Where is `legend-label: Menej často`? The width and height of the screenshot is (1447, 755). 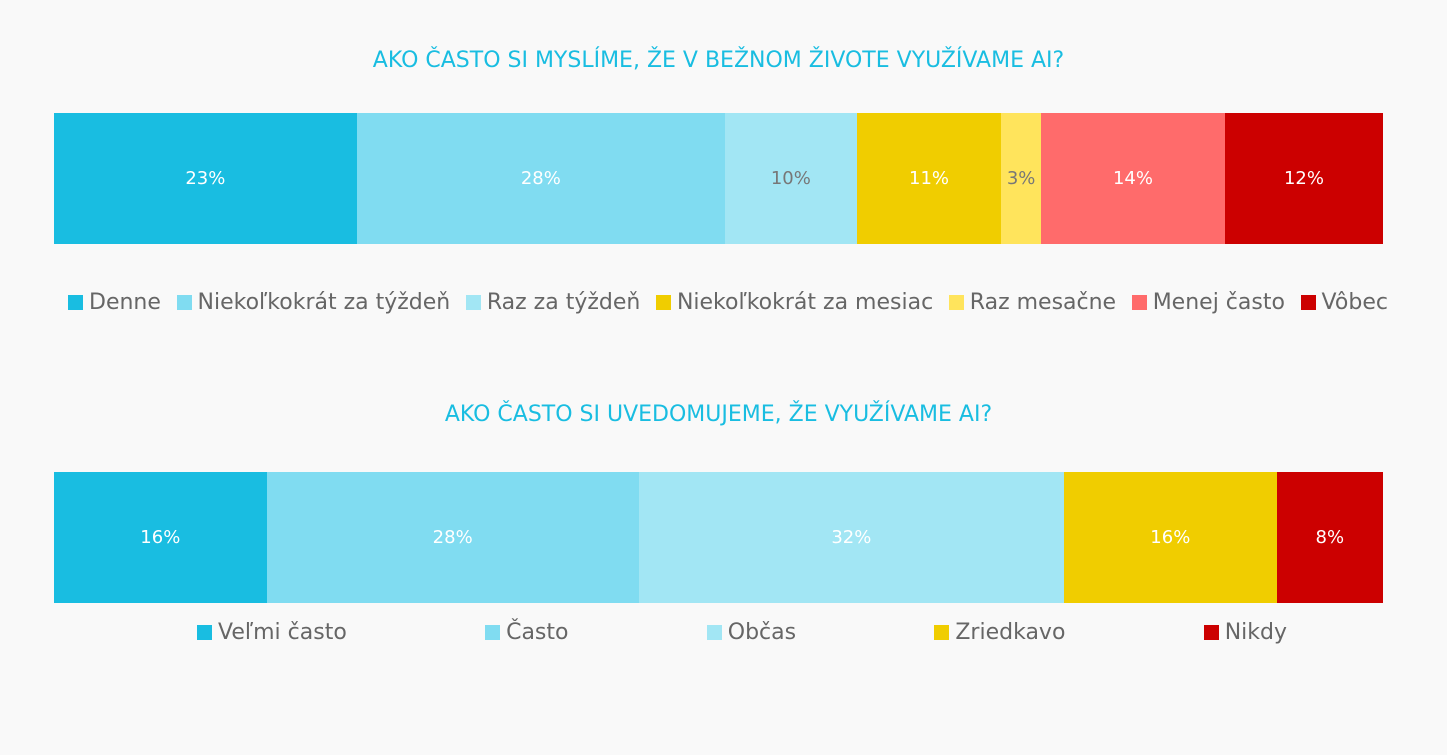
legend-label: Menej často is located at coordinates (1218, 302).